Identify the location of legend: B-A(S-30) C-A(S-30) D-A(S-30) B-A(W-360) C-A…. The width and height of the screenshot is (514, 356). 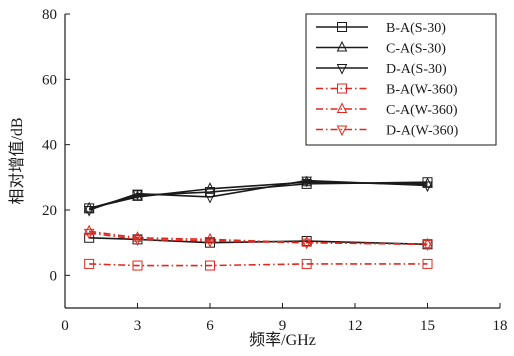
(401, 79).